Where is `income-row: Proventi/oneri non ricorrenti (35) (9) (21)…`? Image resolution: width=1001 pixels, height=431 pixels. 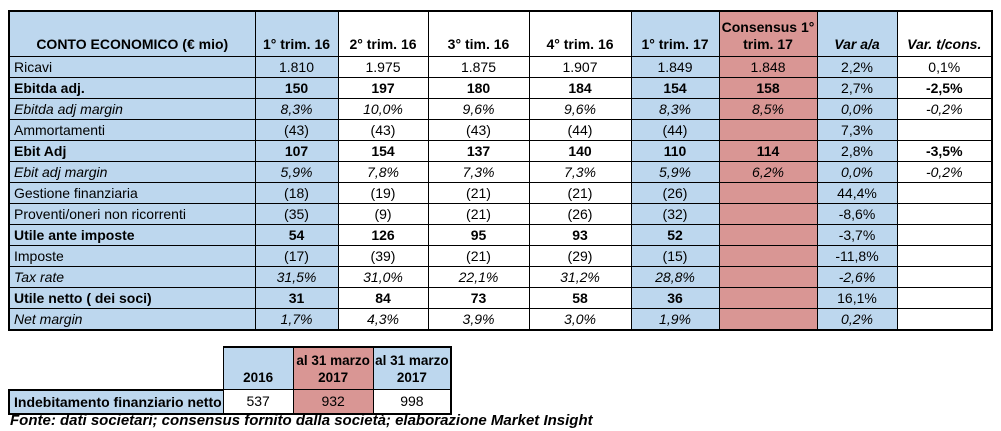 income-row: Proventi/oneri non ricorrenti (35) (9) (21)… is located at coordinates (500, 214).